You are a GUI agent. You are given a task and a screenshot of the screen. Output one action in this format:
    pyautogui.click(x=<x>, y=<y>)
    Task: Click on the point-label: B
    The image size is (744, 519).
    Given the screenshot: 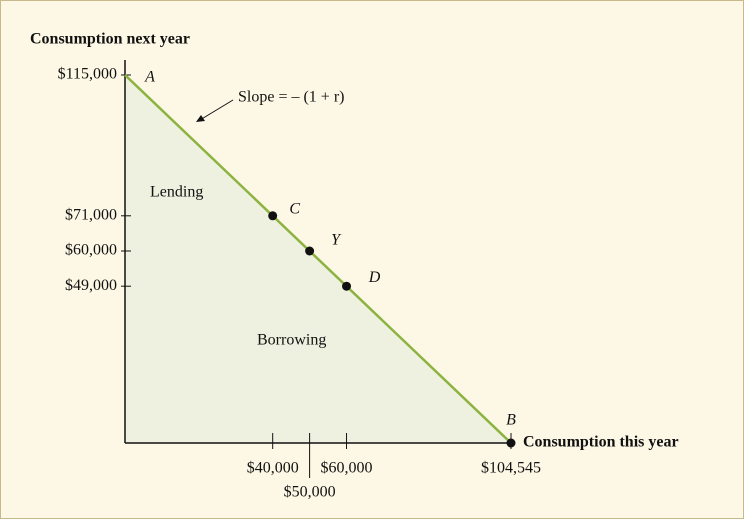 What is the action you would take?
    pyautogui.click(x=511, y=420)
    